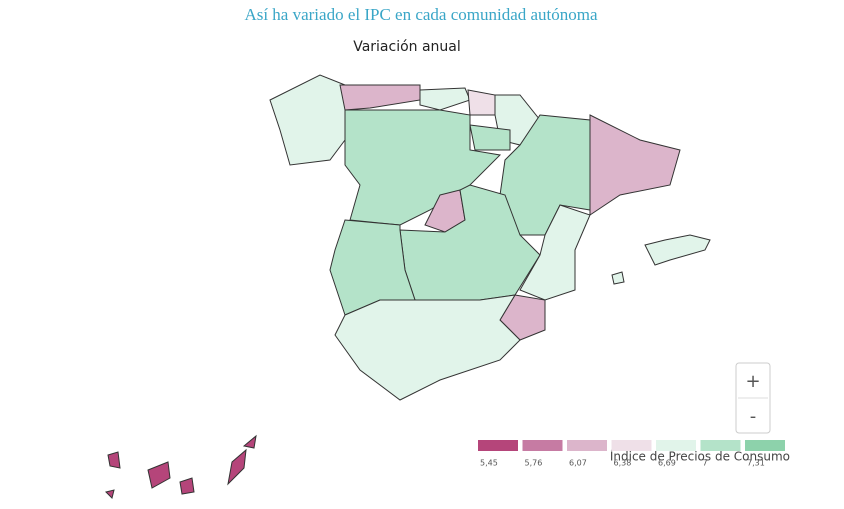 The image size is (844, 509). I want to click on legend-label: 5,76, so click(534, 463).